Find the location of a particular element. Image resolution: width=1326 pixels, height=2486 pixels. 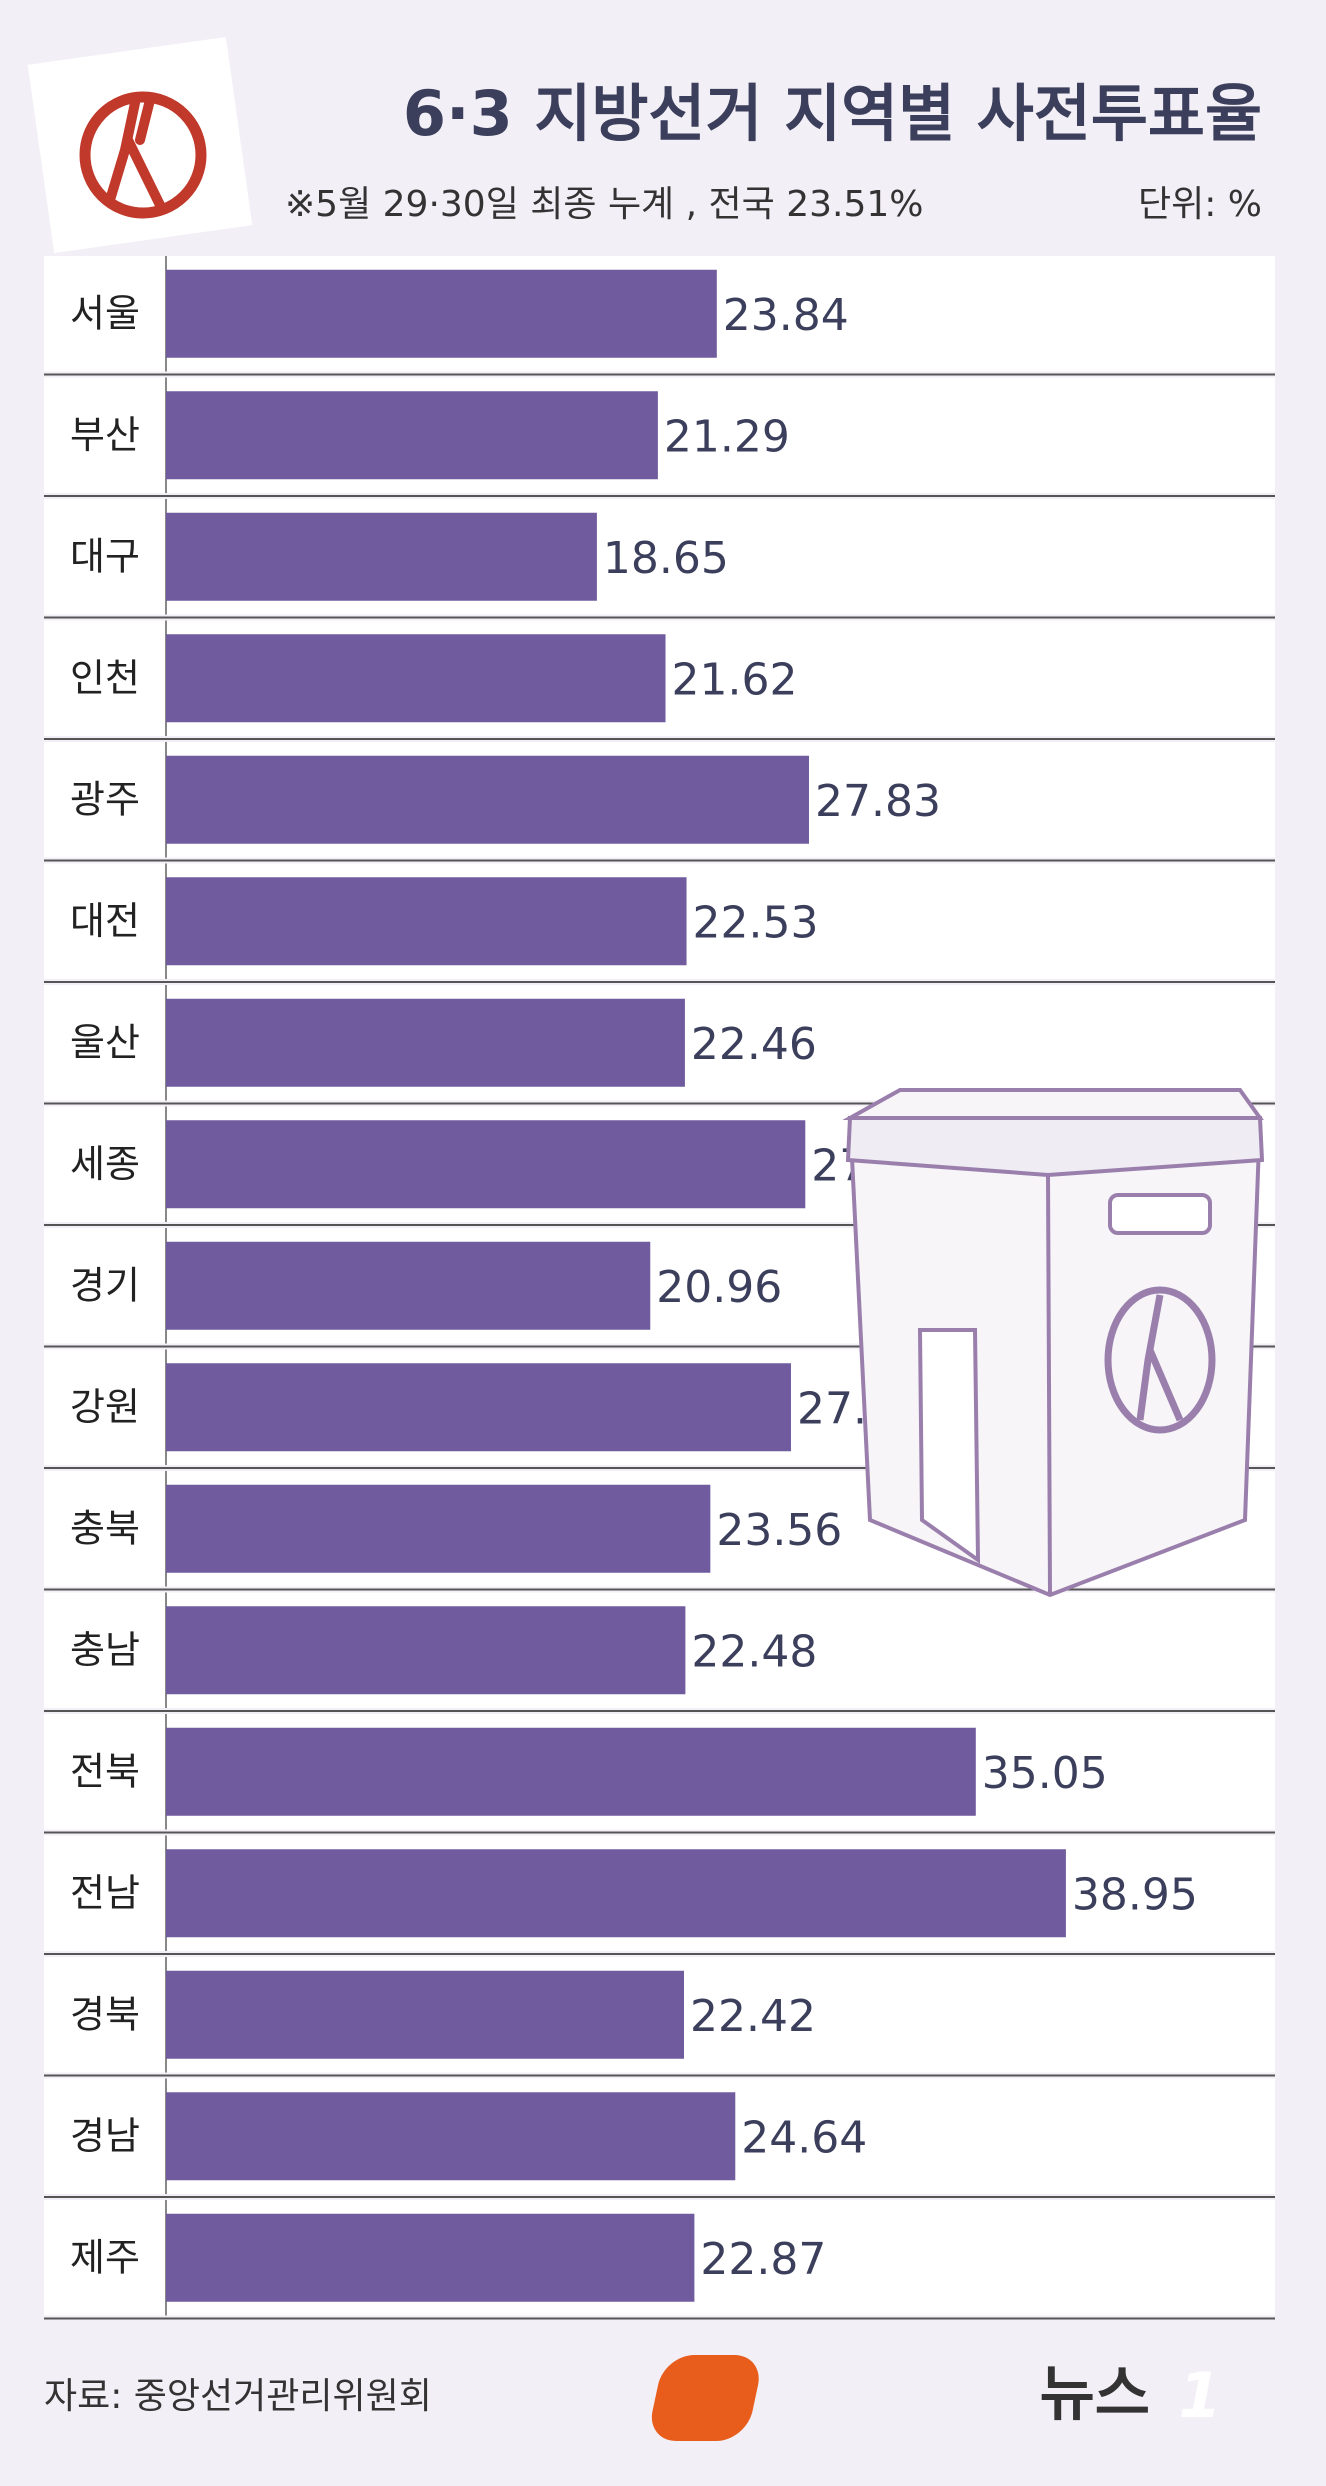

logo-text: 뉴스 is located at coordinates (1095, 2395).